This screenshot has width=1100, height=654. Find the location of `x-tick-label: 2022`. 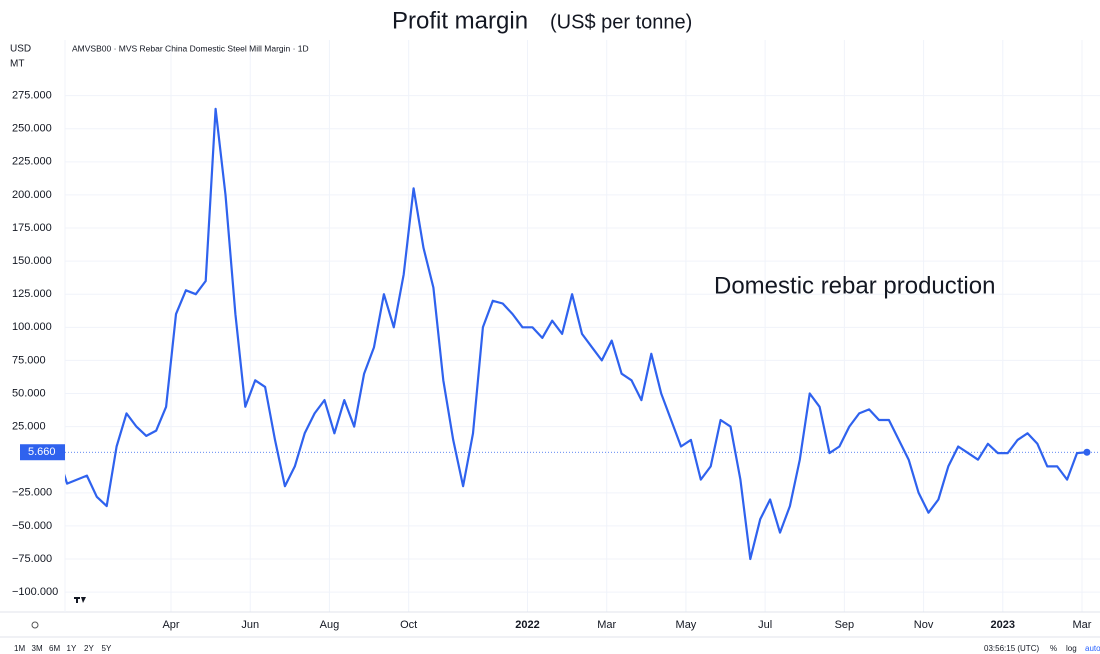

x-tick-label: 2022 is located at coordinates (527, 625).